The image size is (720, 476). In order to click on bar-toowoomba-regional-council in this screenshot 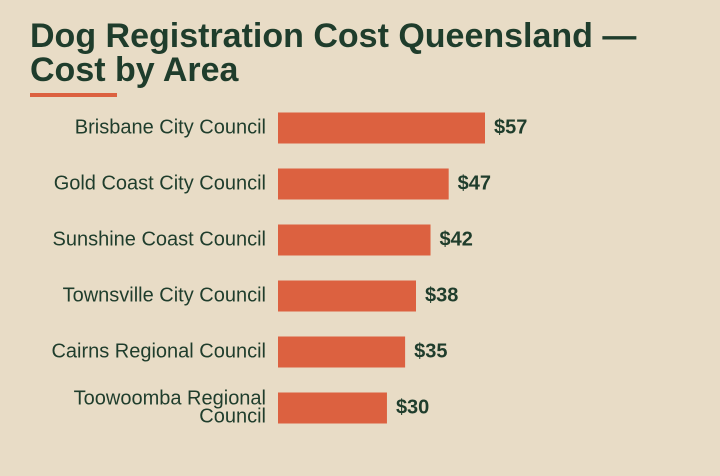, I will do `click(332, 408)`.